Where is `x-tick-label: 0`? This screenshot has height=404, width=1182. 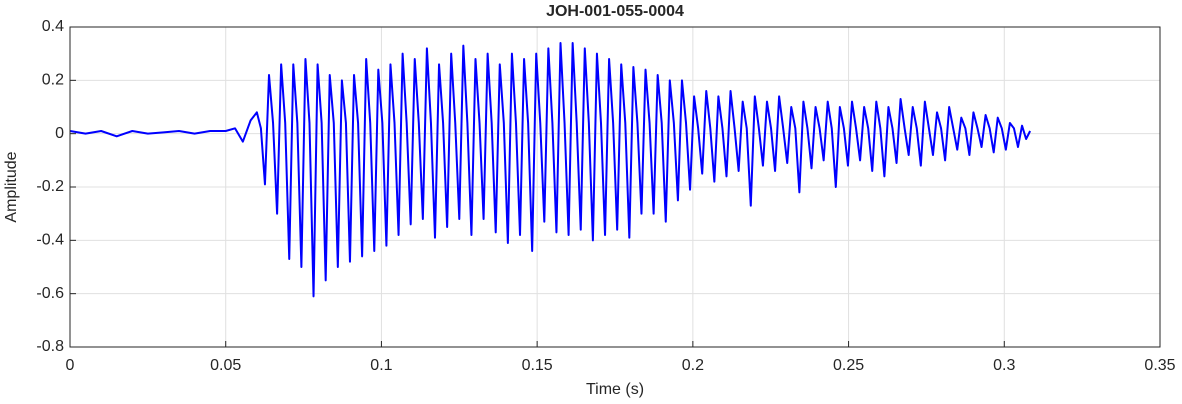 x-tick-label: 0 is located at coordinates (70, 365).